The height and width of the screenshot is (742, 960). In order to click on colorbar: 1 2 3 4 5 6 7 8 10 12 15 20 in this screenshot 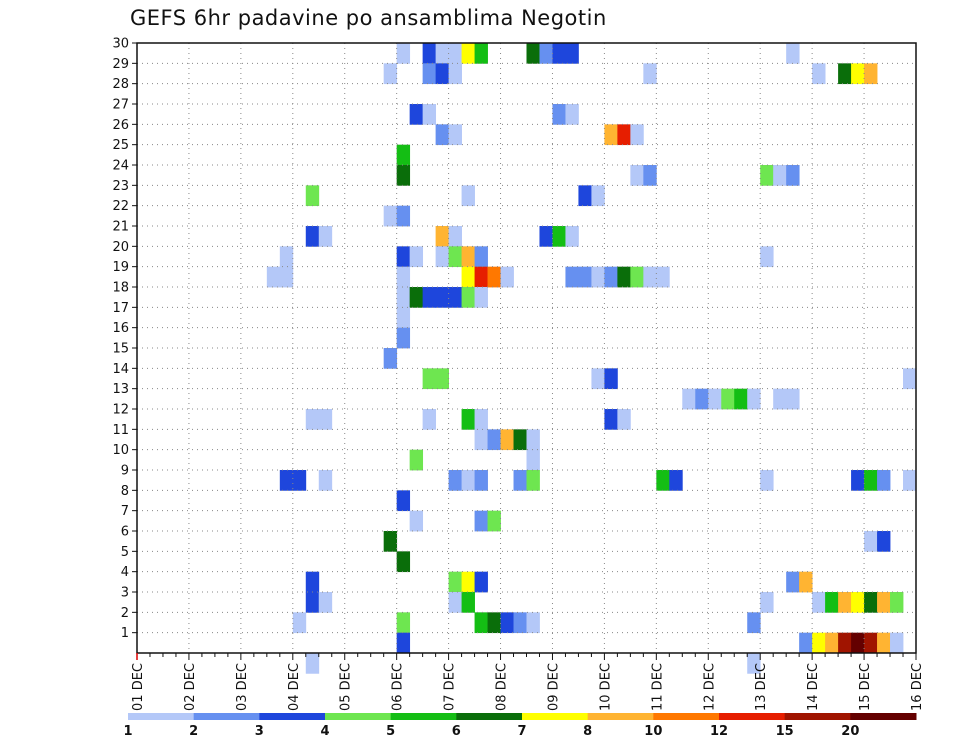, I will do `click(520, 726)`.